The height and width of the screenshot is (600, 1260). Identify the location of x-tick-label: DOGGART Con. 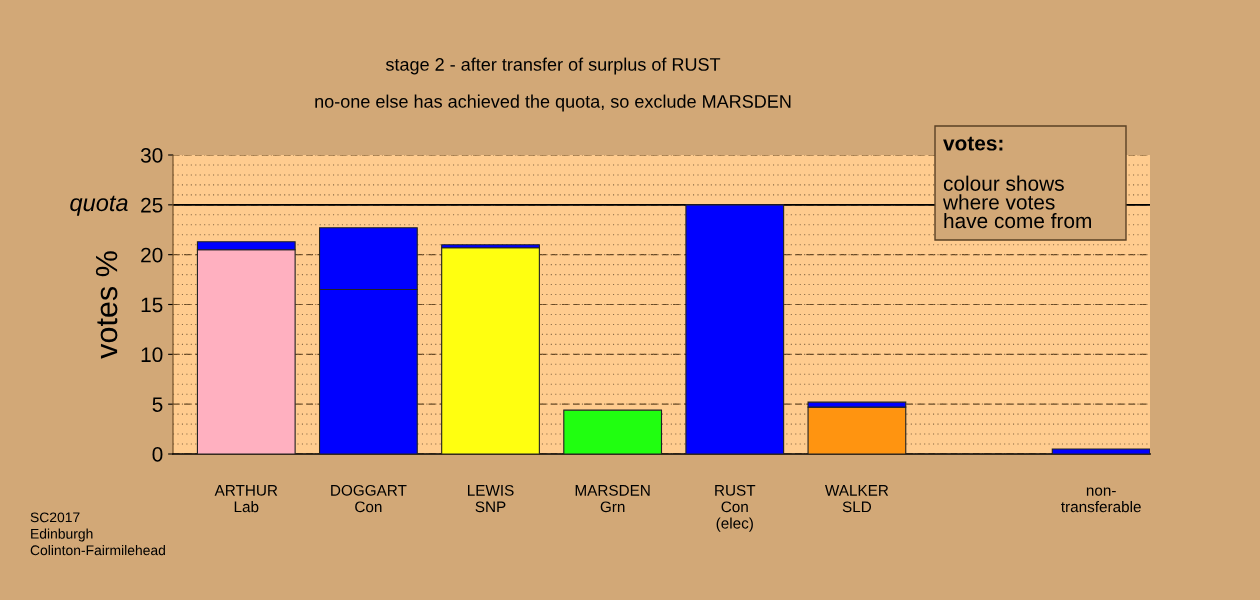
(369, 498).